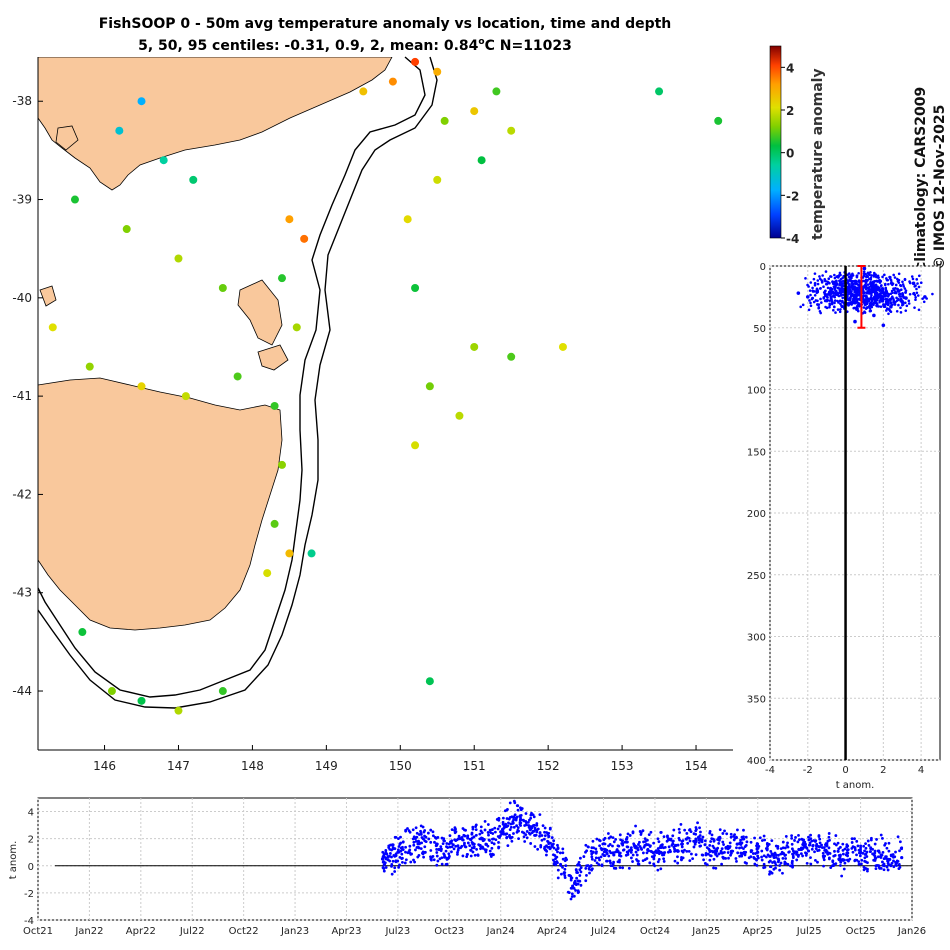 Image resolution: width=950 pixels, height=950 pixels. I want to click on map-xtick-label: 150, so click(400, 766).